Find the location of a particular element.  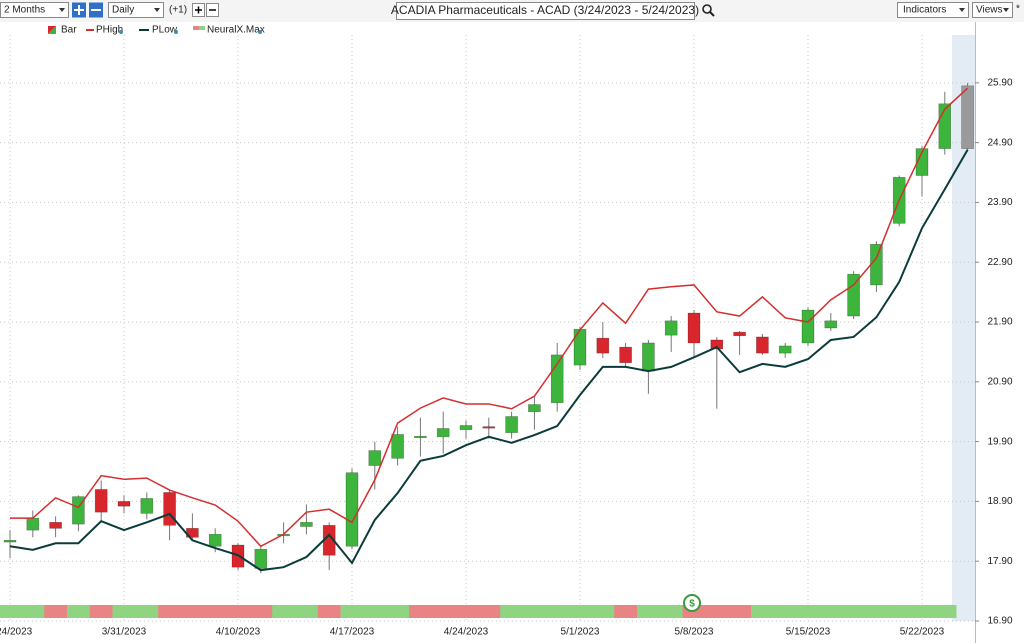

signal-icon-glyph: $ is located at coordinates (692, 604).